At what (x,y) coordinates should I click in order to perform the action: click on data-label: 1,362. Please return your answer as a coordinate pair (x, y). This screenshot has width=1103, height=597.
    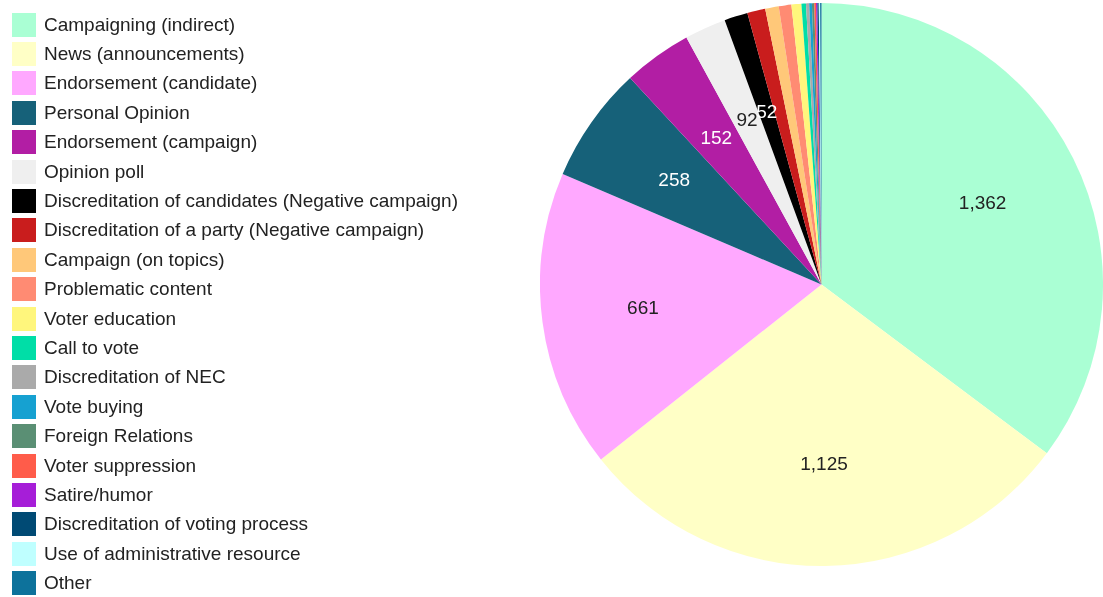
    Looking at the image, I should click on (982, 203).